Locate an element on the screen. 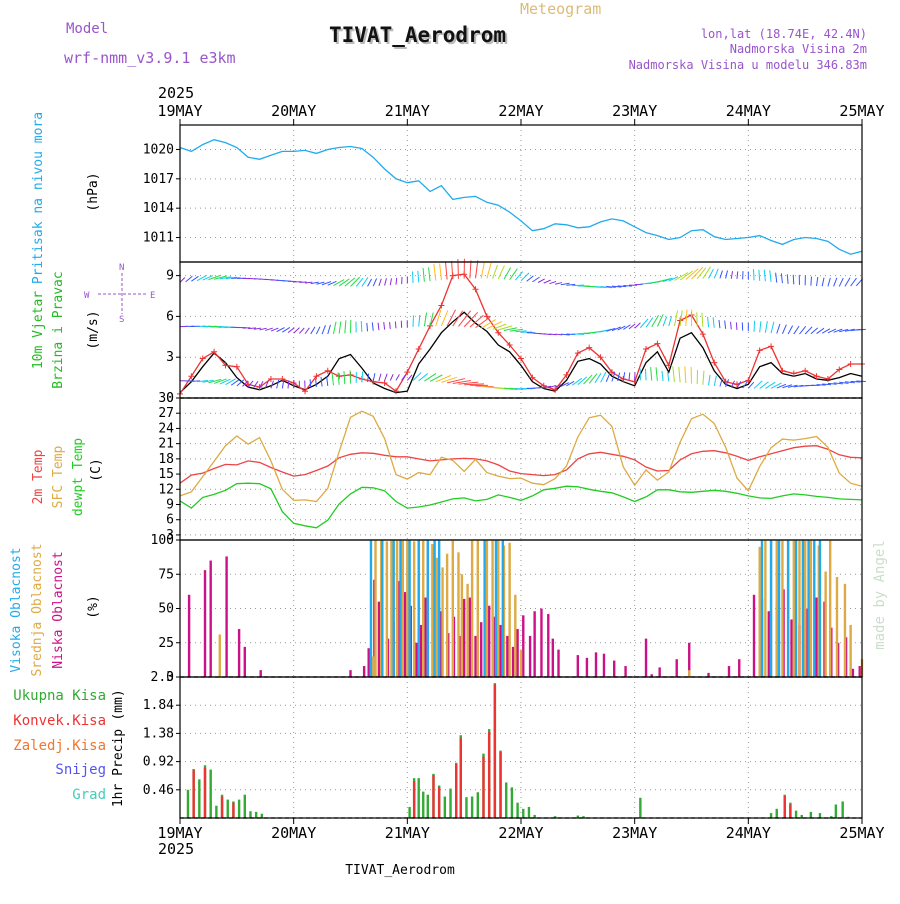 The width and height of the screenshot is (900, 904). model-altitude-label: Nadmorska Visina u modelu 346.83m is located at coordinates (748, 65).